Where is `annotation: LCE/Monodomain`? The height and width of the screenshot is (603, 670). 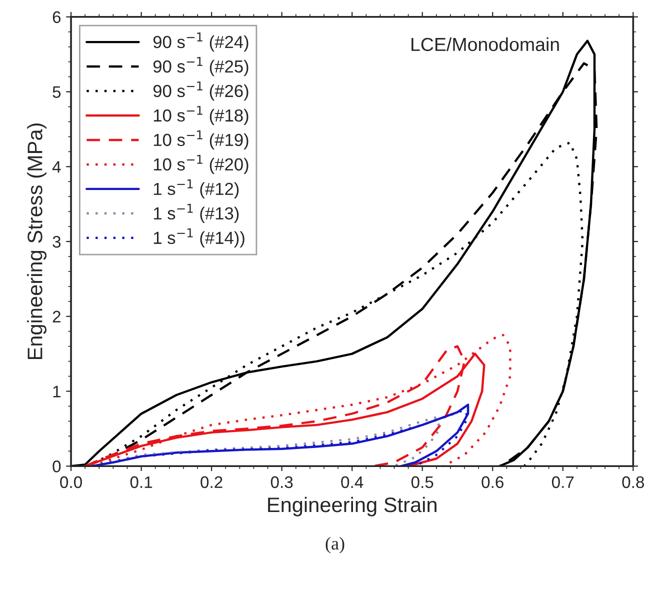 annotation: LCE/Monodomain is located at coordinates (485, 44).